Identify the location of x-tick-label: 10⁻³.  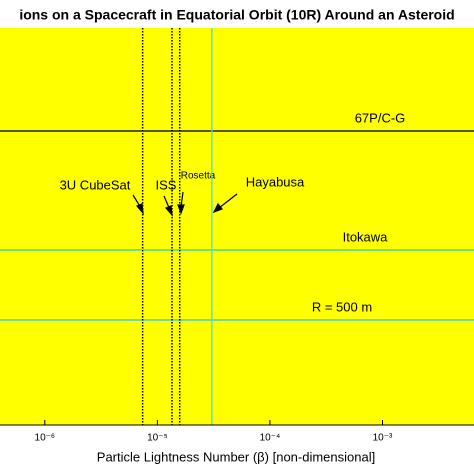
(383, 438).